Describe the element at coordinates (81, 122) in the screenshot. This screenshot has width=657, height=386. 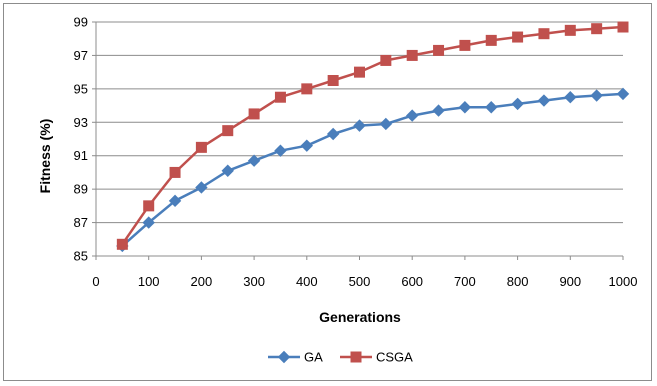
I see `y-tick-label: 93` at that location.